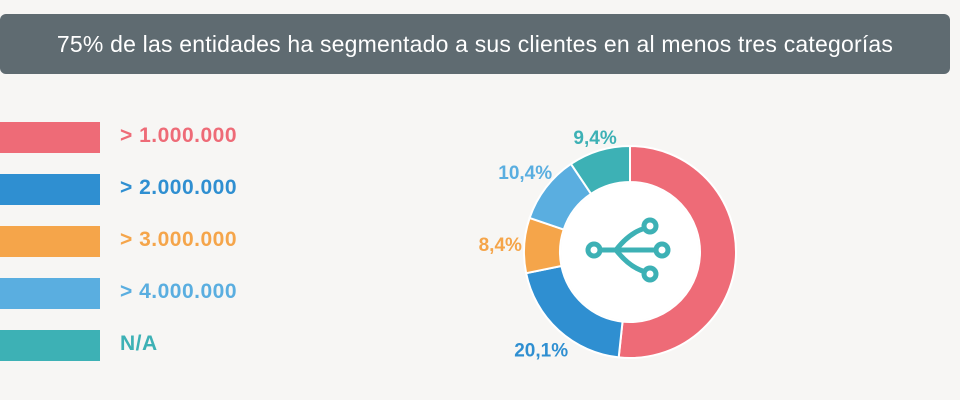 This screenshot has height=400, width=960. Describe the element at coordinates (179, 187) in the screenshot. I see `legend-label: > 2.000.000` at that location.